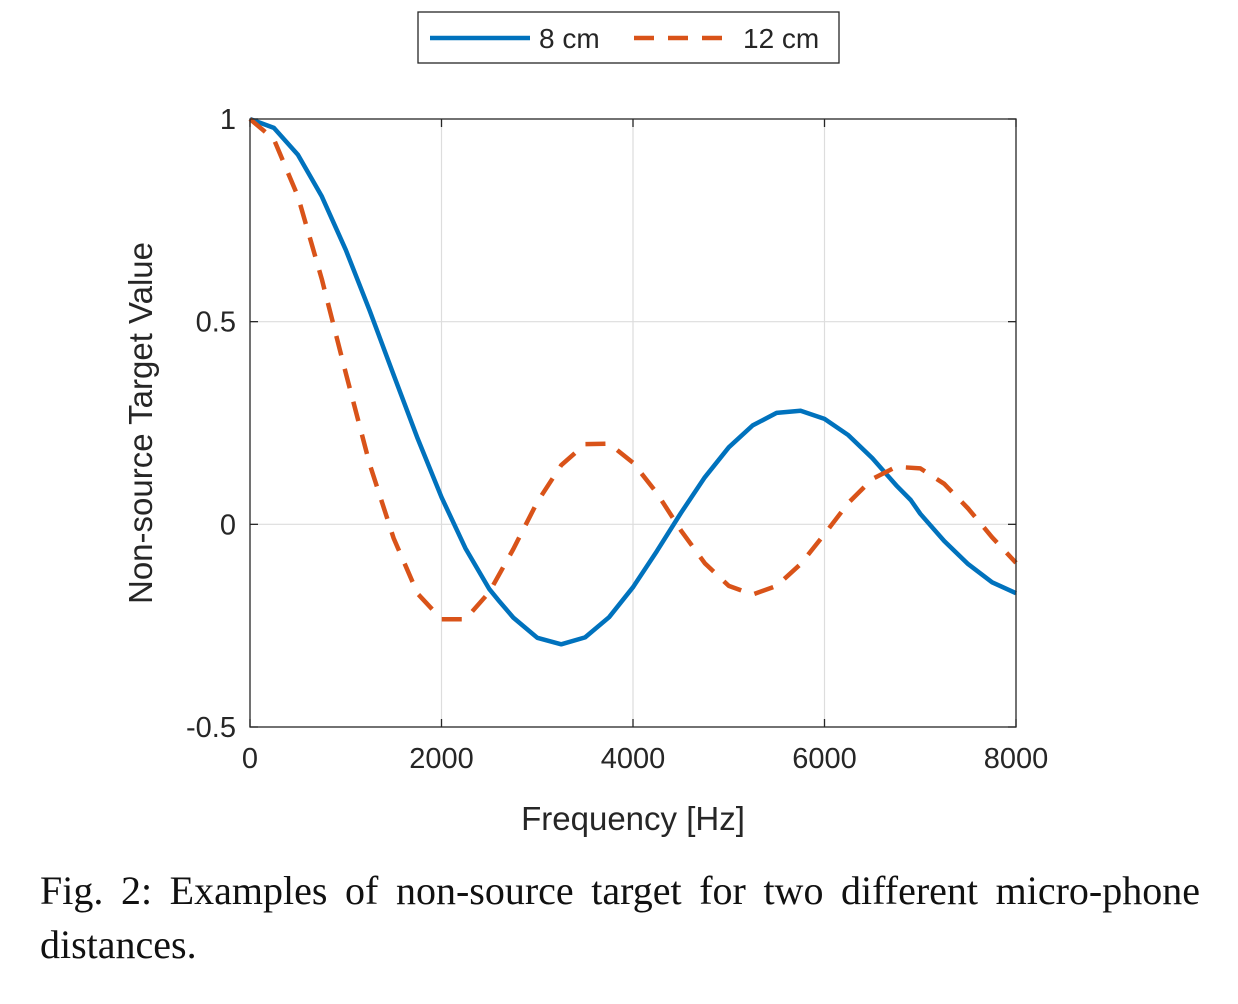  Describe the element at coordinates (824, 759) in the screenshot. I see `x-tick-label: 6000` at that location.